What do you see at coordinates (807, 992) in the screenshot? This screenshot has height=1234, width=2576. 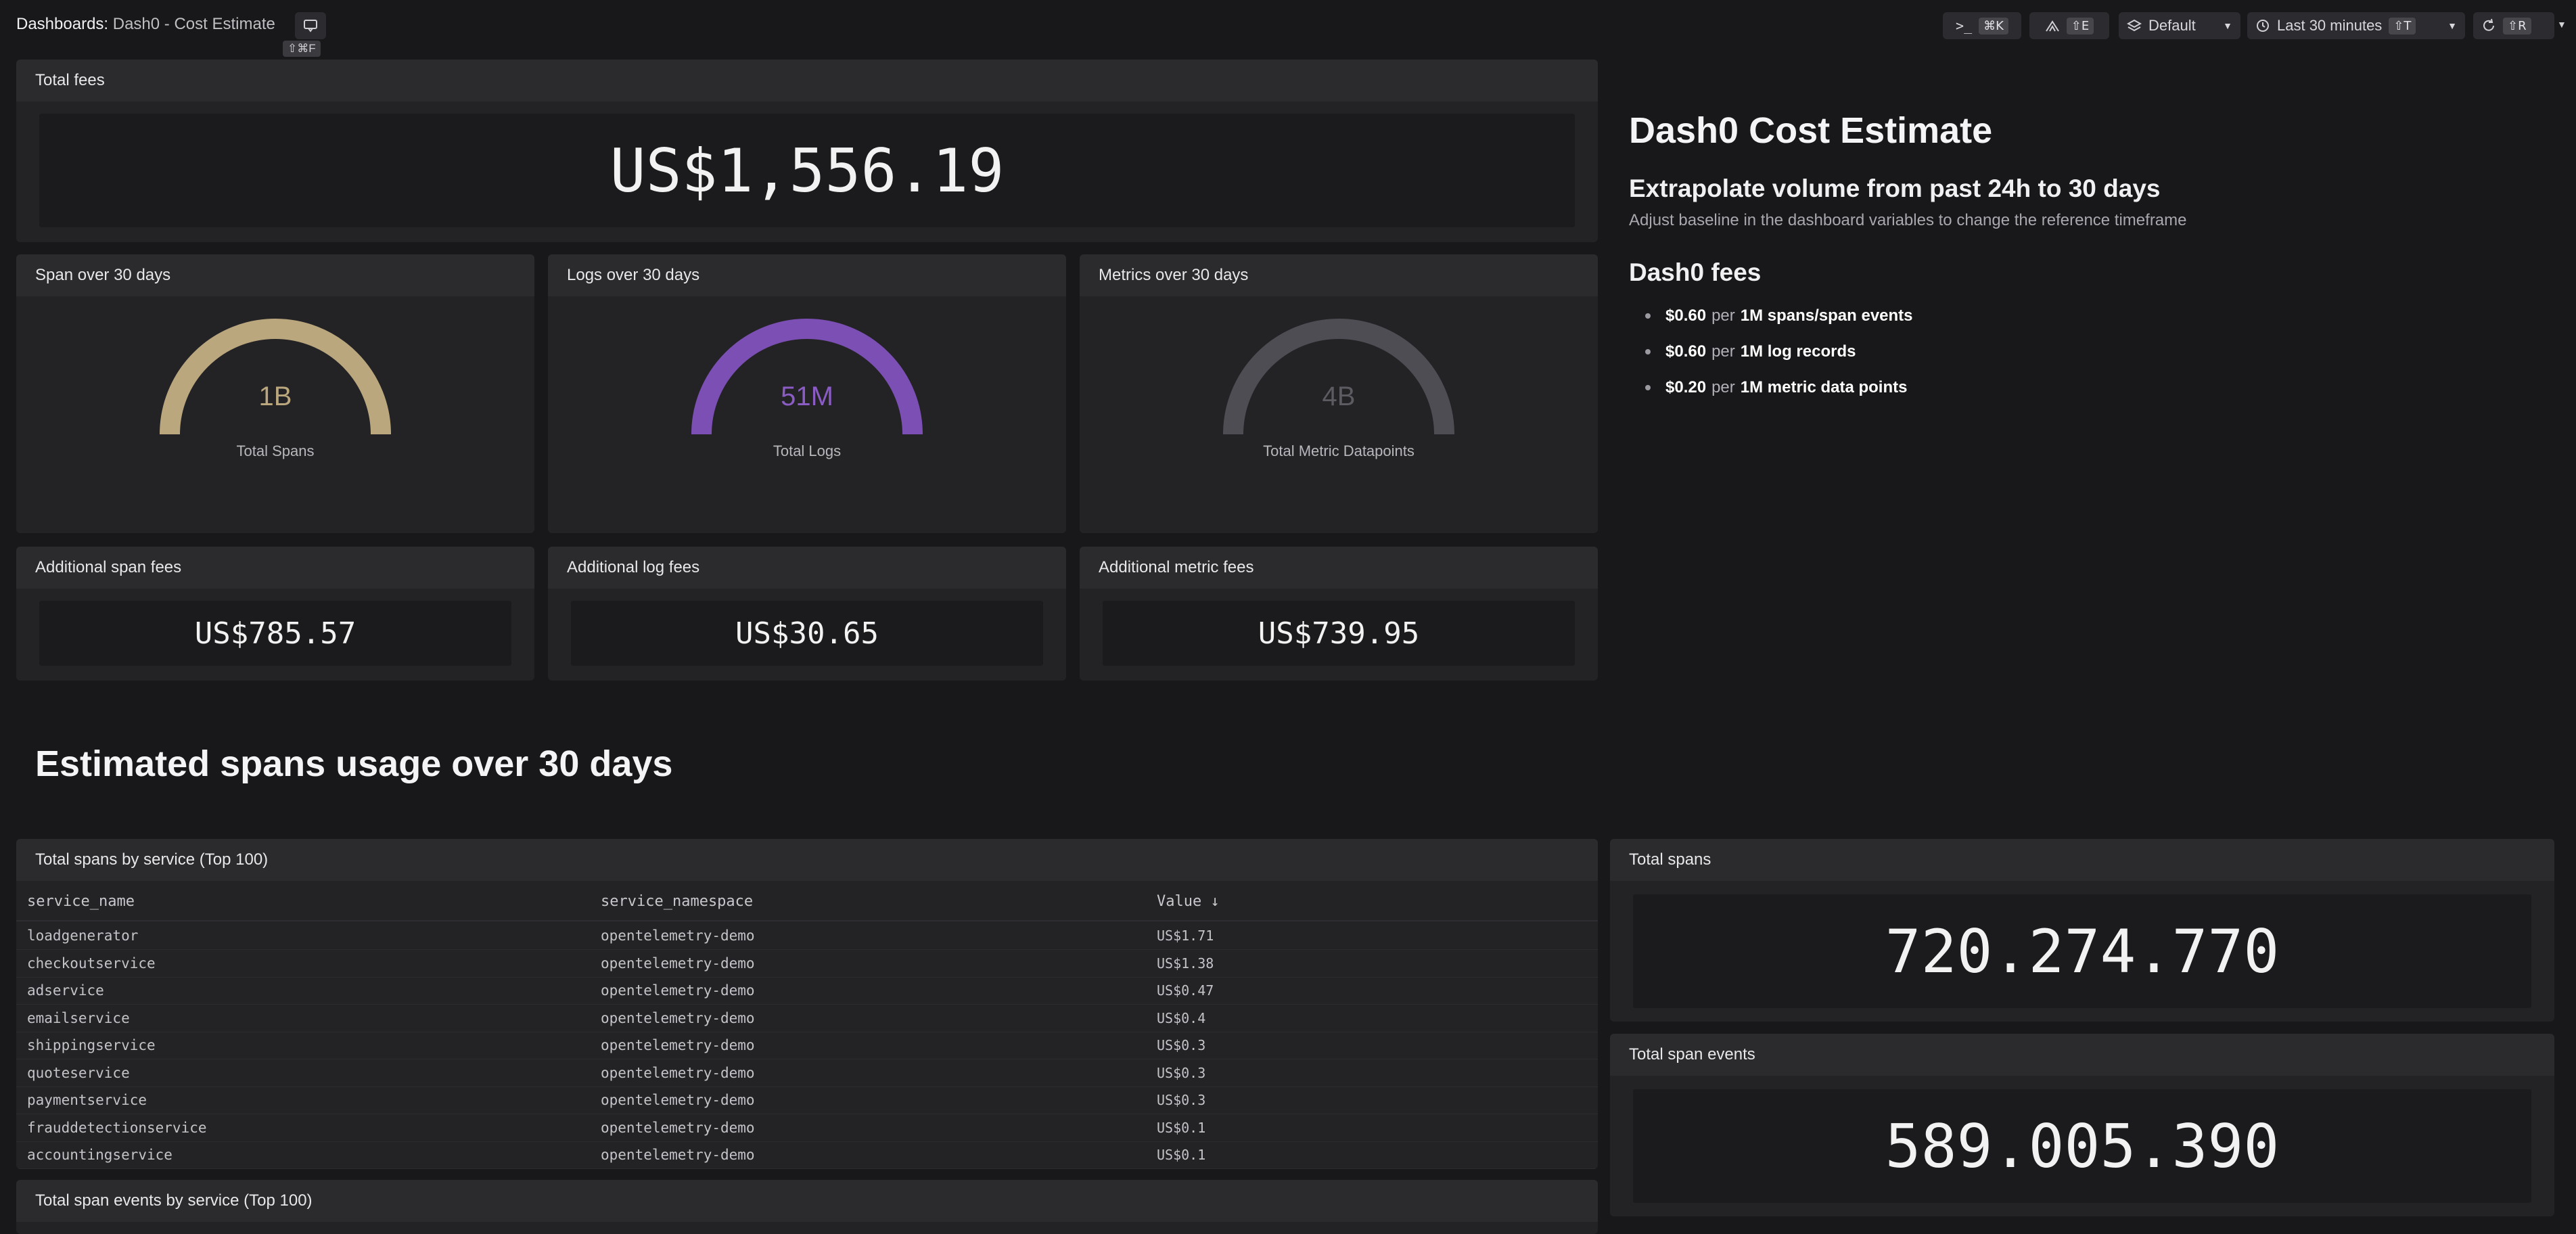 I see `table-row: adservice opentelemetry-demo US$0.47` at bounding box center [807, 992].